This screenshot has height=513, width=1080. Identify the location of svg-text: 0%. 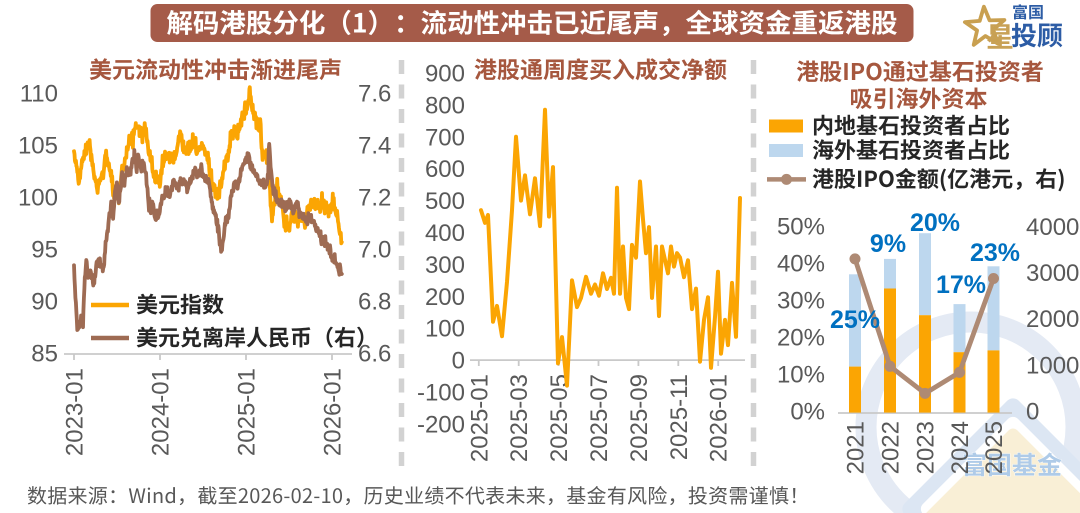
(807, 412).